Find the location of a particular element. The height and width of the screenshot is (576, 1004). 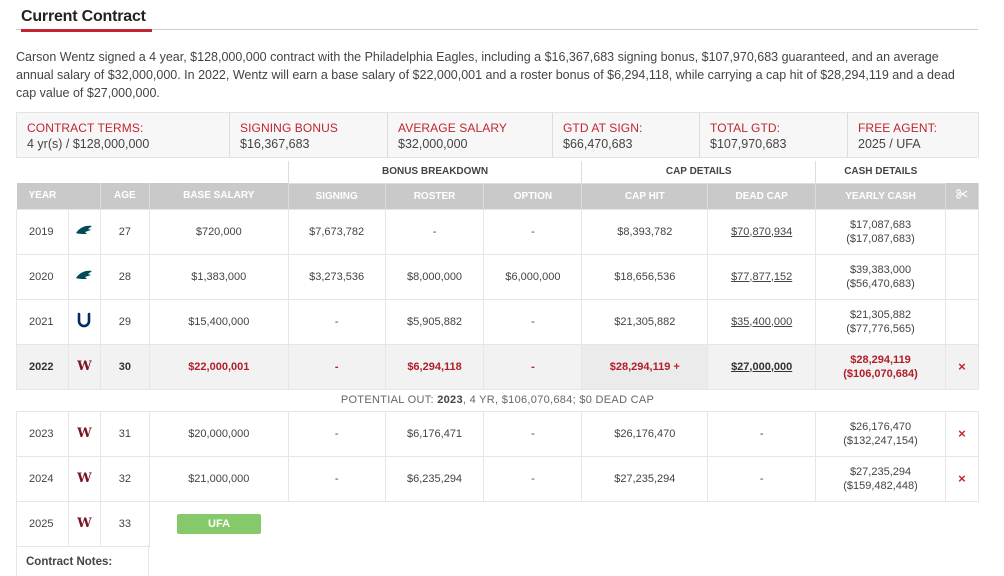

row-cap-hit: $28,294,119 + is located at coordinates (645, 366).